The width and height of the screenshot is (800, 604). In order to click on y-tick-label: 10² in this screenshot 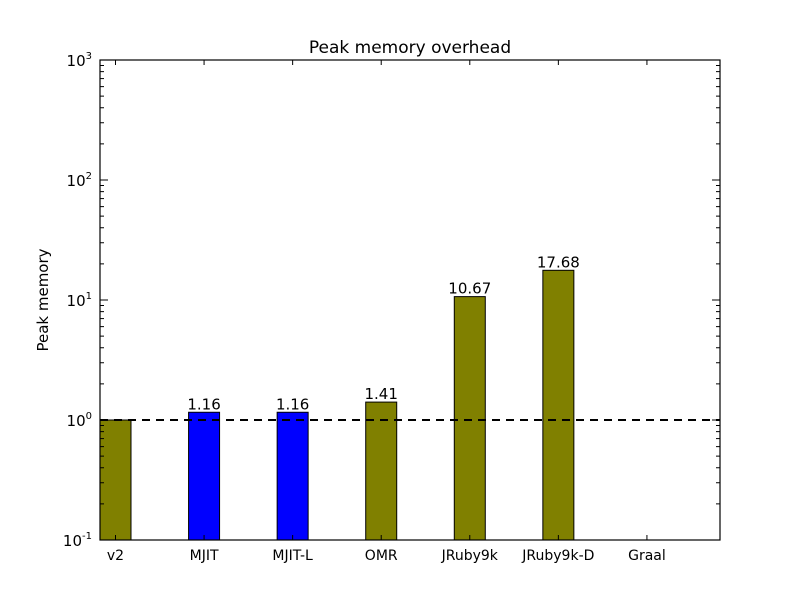, I will do `click(79, 180)`.